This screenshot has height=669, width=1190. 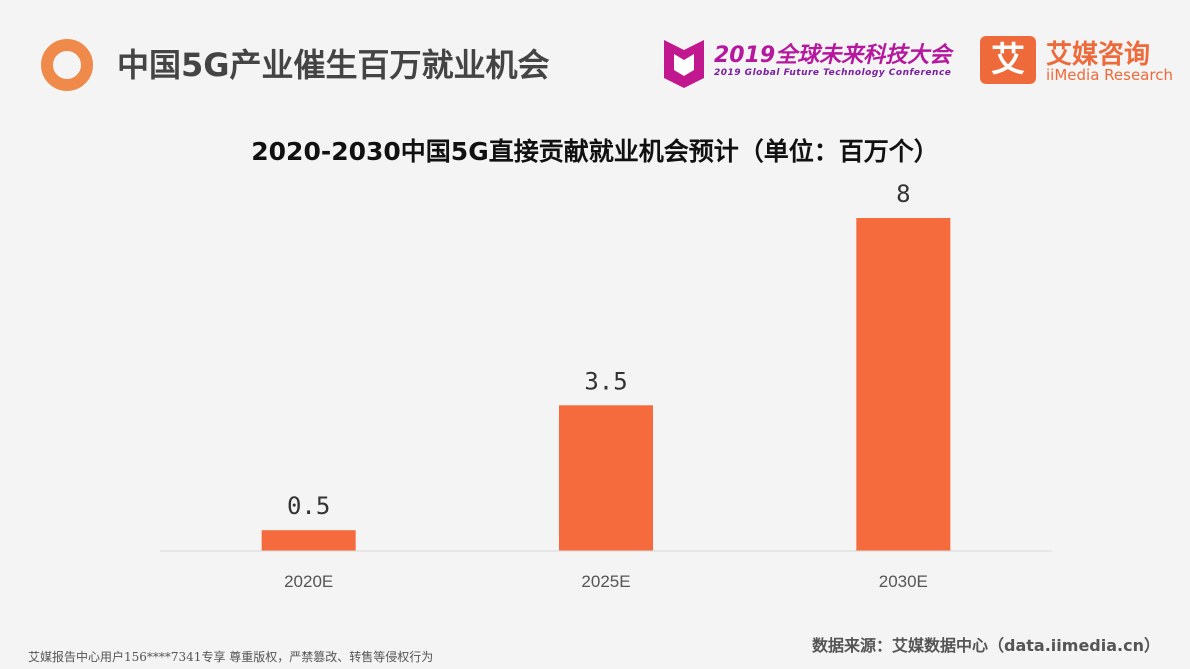 I want to click on ring-logo-icon, so click(x=67, y=65).